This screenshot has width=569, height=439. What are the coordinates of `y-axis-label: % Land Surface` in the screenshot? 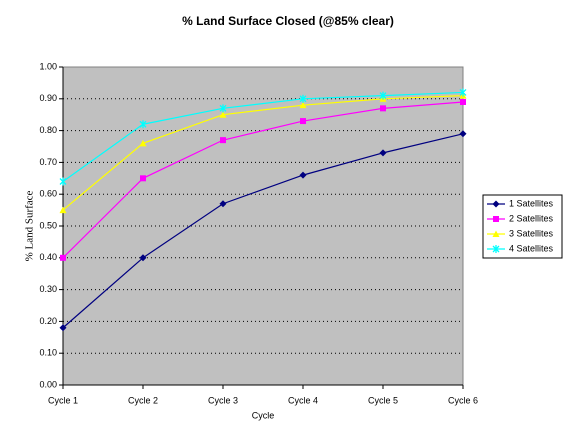 It's located at (30, 225).